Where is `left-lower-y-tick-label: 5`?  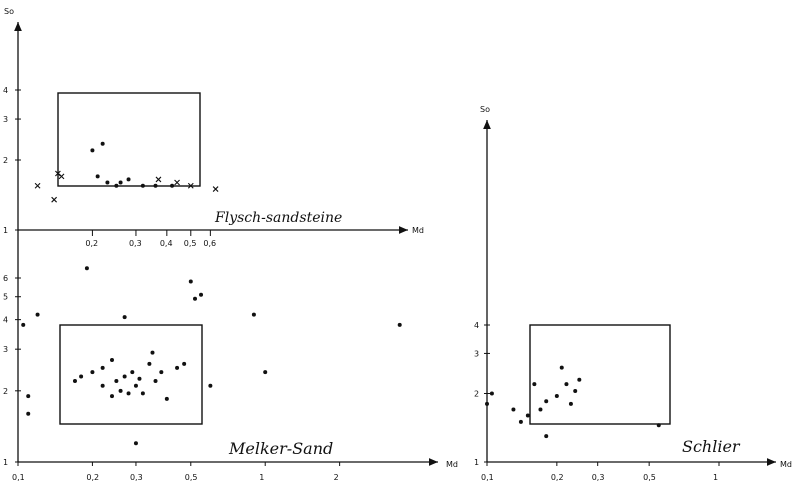
left-lower-y-tick-label: 5 is located at coordinates (5, 297).